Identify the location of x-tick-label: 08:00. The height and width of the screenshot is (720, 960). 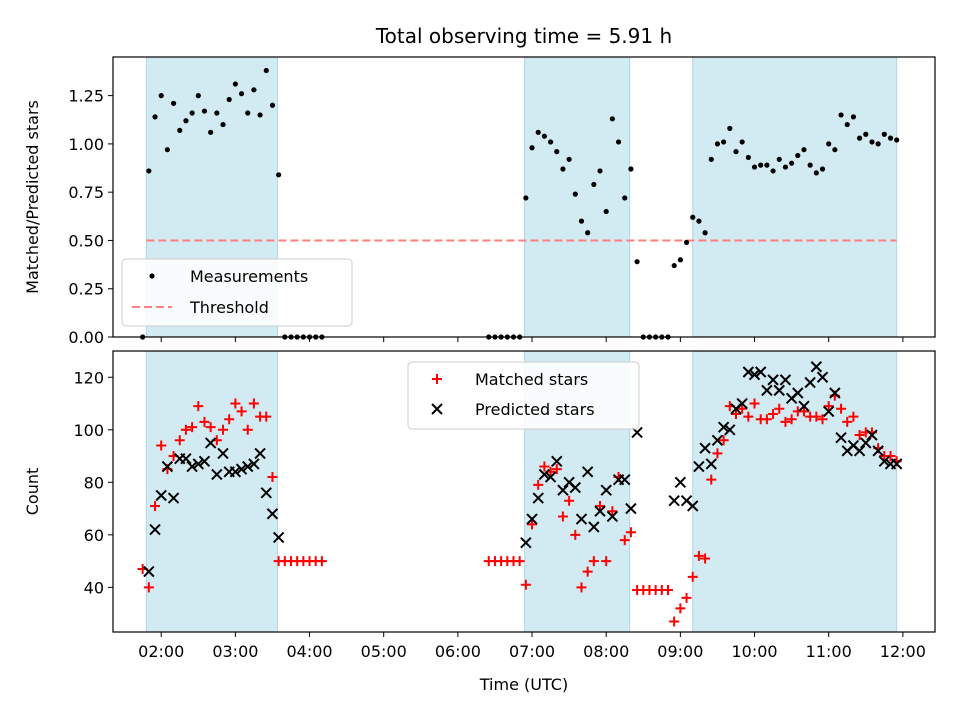
(606, 651).